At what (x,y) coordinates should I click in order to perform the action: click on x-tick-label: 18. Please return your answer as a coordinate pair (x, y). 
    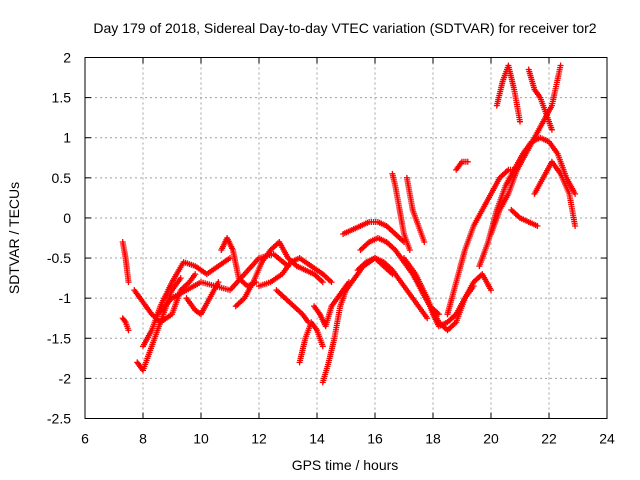
    Looking at the image, I should click on (433, 439).